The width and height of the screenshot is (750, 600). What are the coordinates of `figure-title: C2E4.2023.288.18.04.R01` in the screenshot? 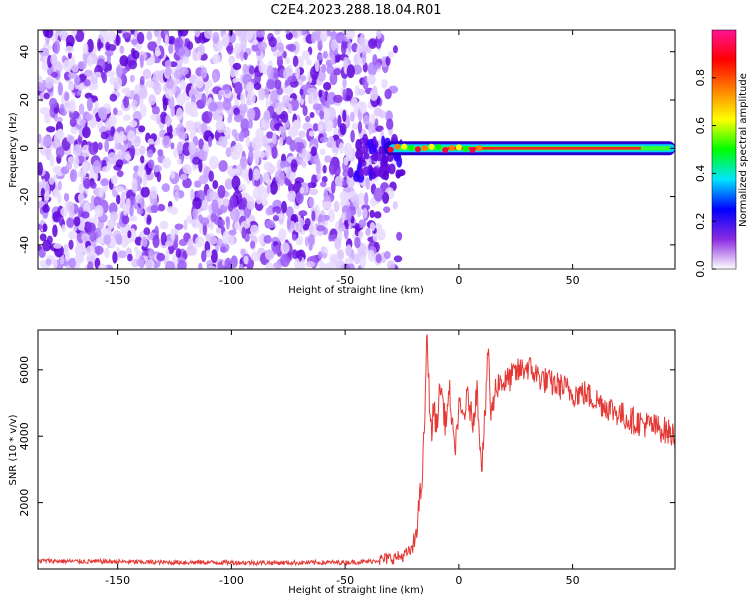 It's located at (355, 10).